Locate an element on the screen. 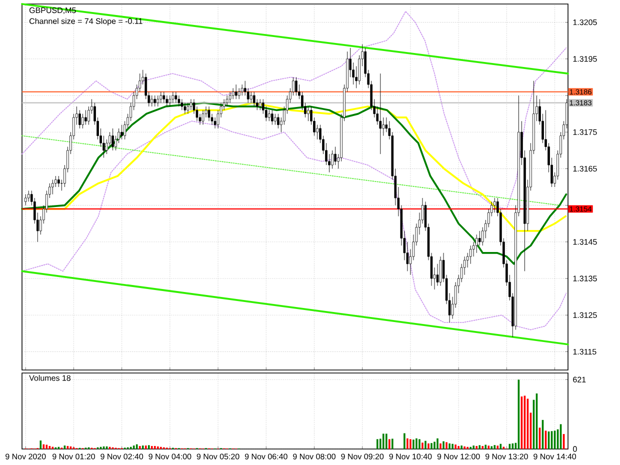  x-tick-label: 9 Nov 01:20 is located at coordinates (73, 457).